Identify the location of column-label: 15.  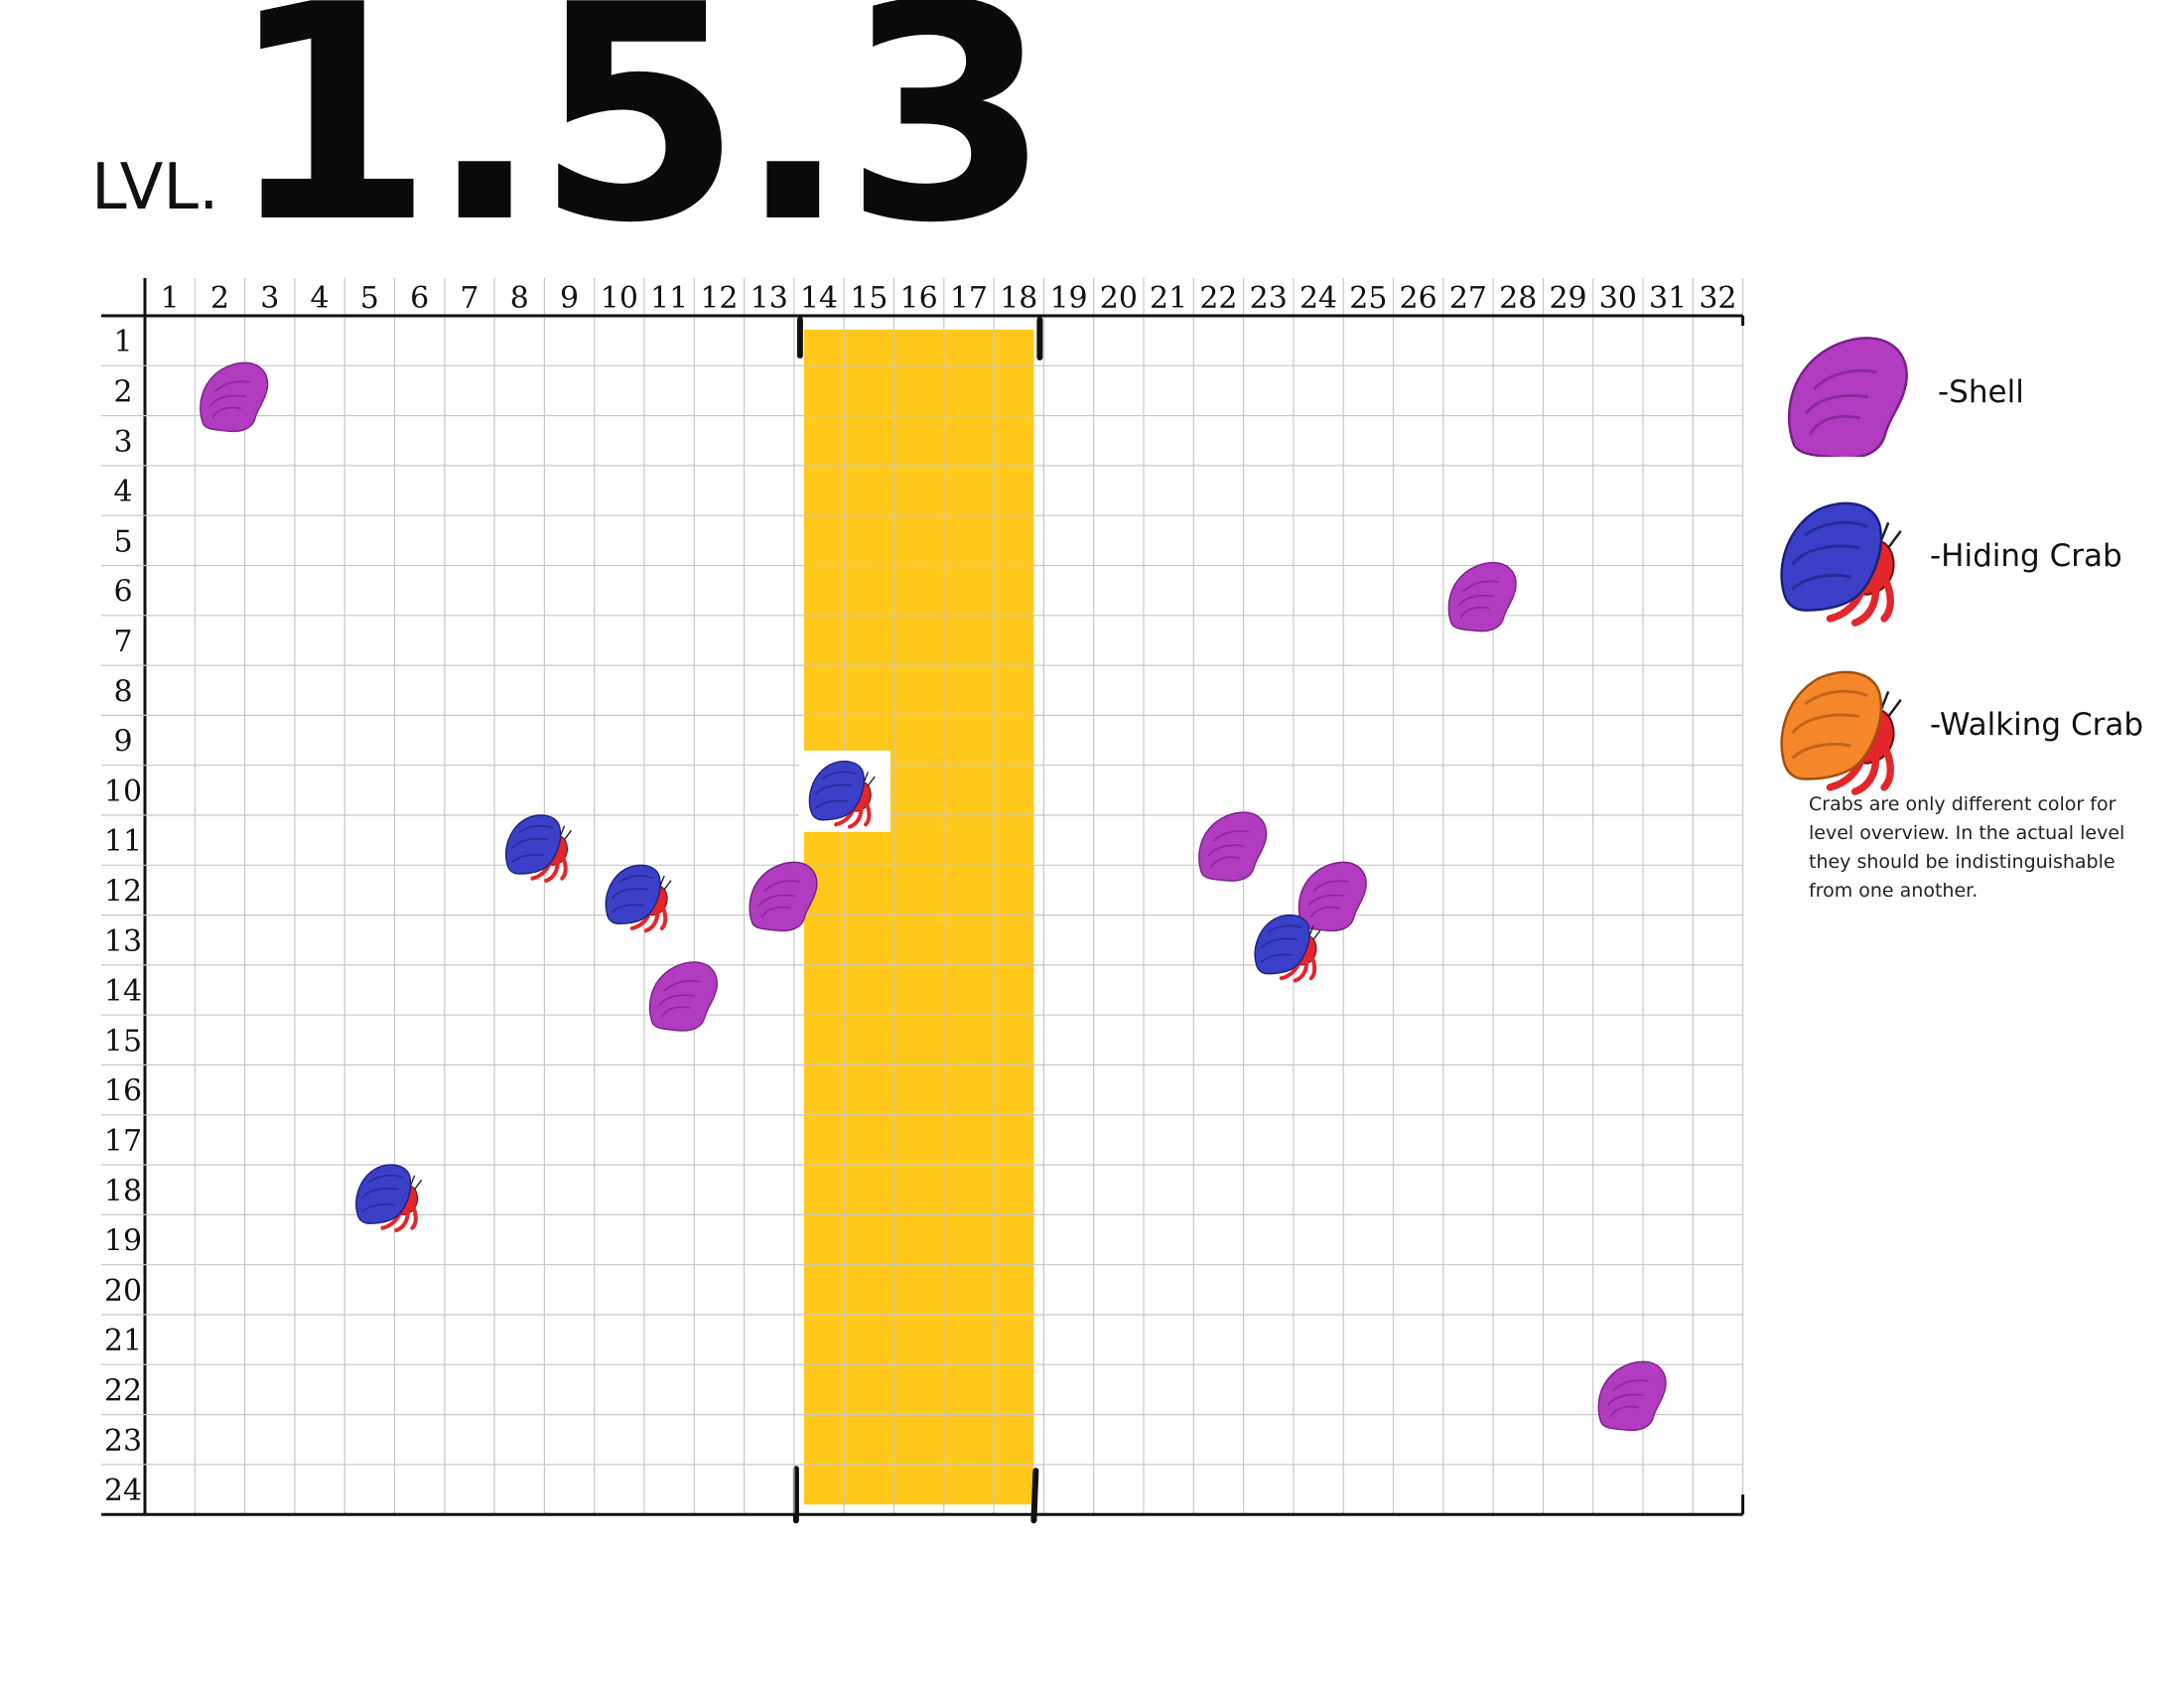
(868, 298).